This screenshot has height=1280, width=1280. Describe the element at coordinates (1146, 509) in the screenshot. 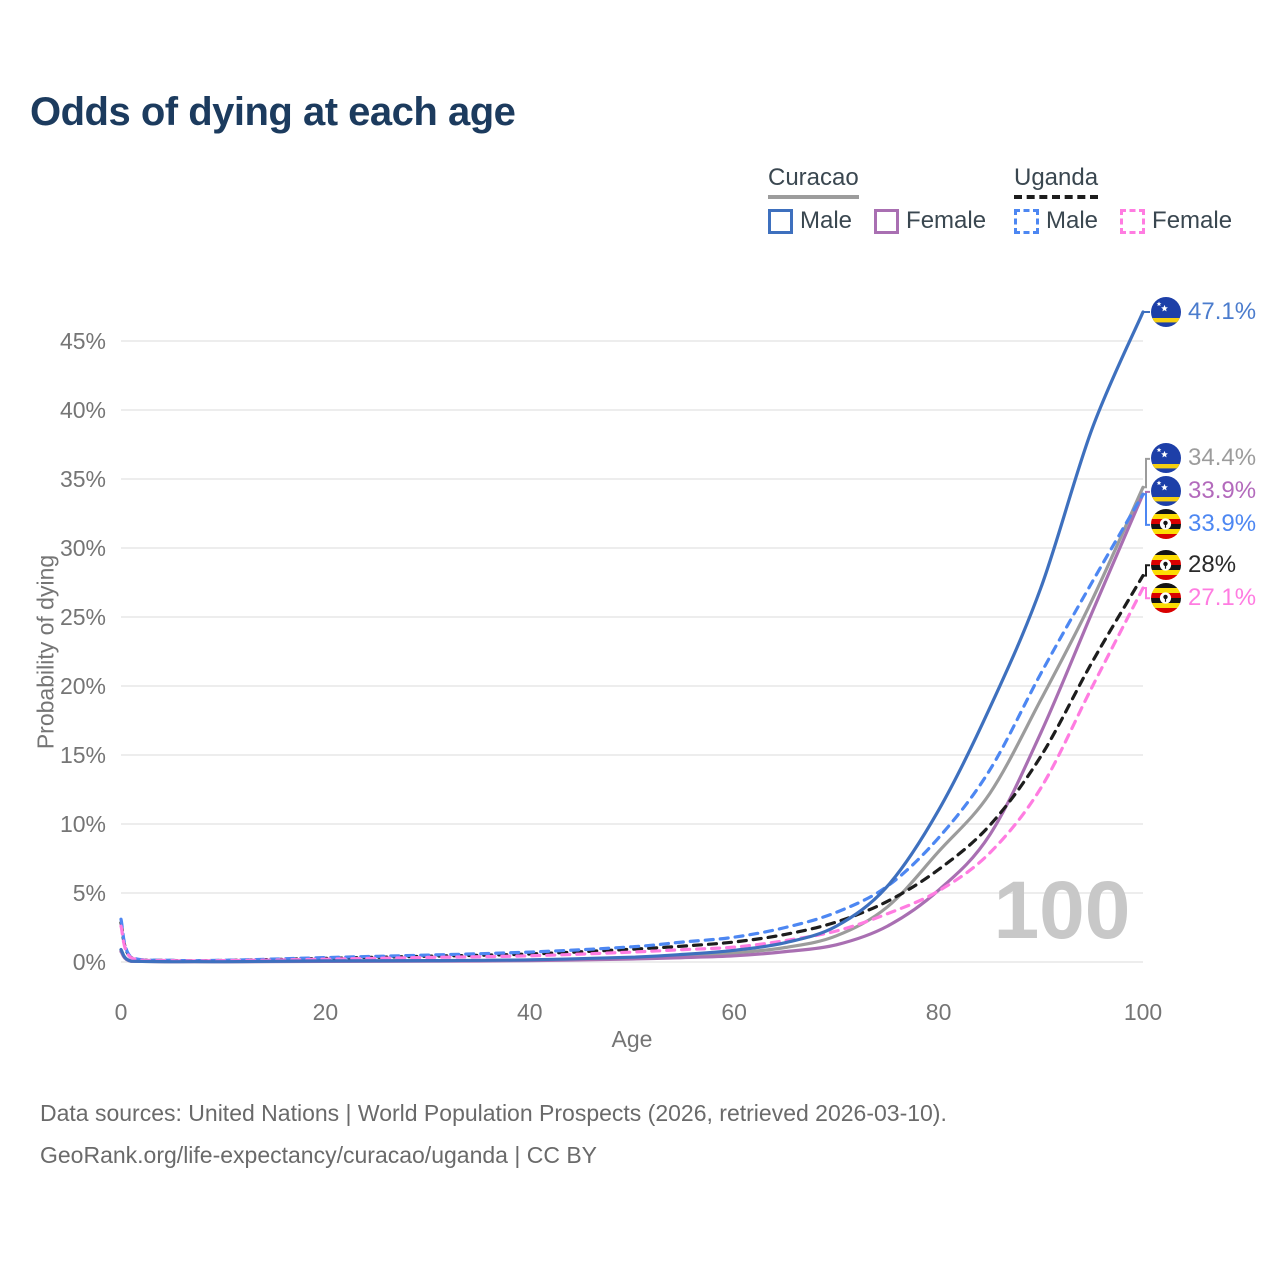

I see `label-connector-uganda-male` at that location.